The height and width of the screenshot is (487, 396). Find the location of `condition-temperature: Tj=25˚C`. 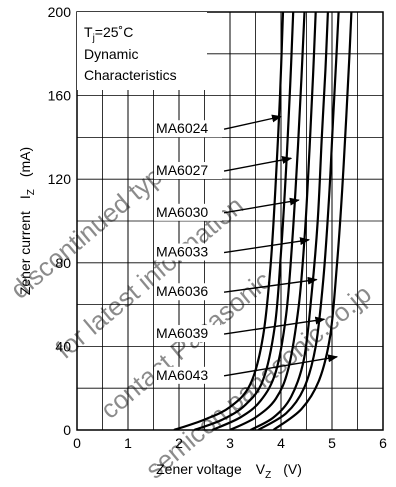

condition-temperature: Tj=25˚C is located at coordinates (108, 34).